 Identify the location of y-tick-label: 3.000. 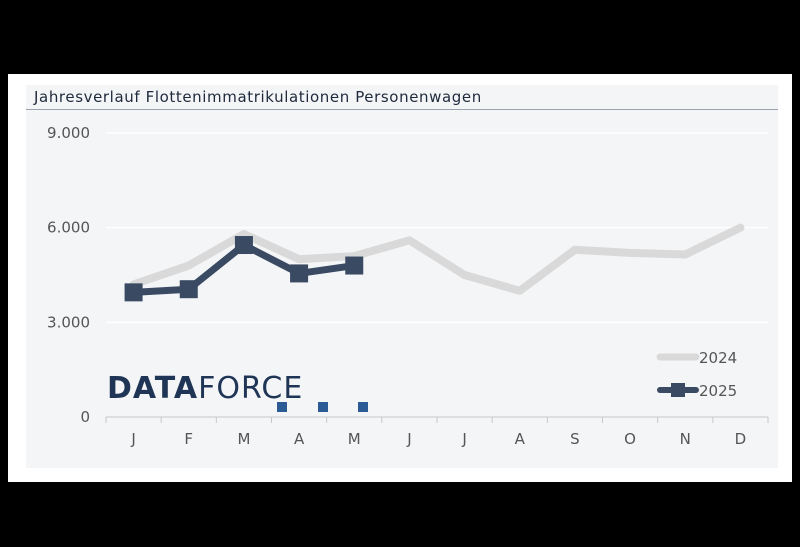
(68, 322).